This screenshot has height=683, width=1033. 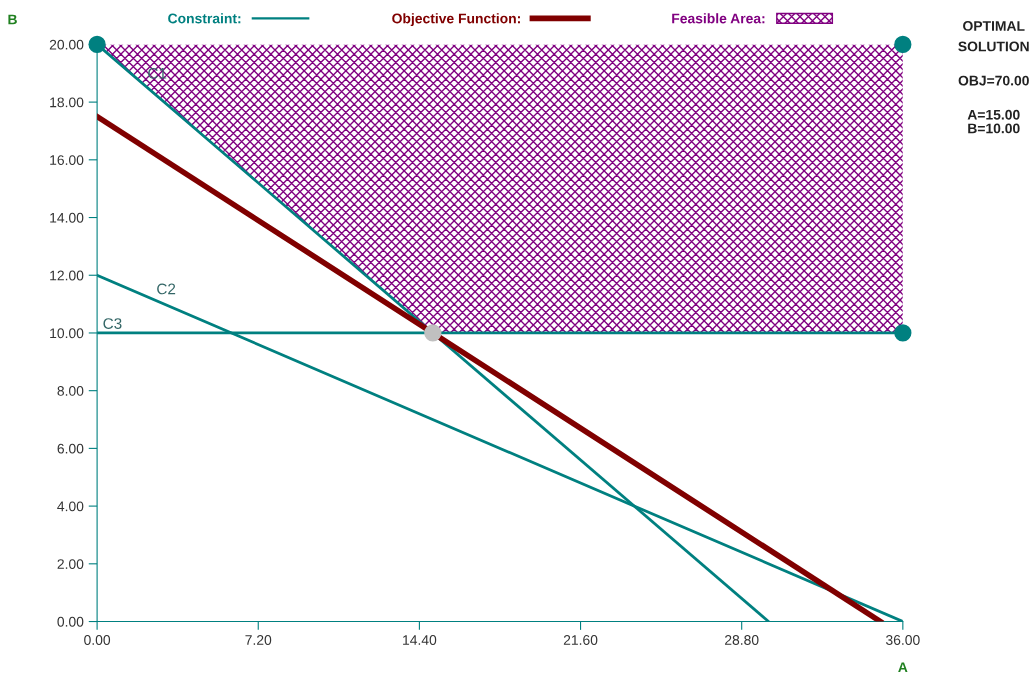 I want to click on y-tick-label: 18.00, so click(x=67, y=102).